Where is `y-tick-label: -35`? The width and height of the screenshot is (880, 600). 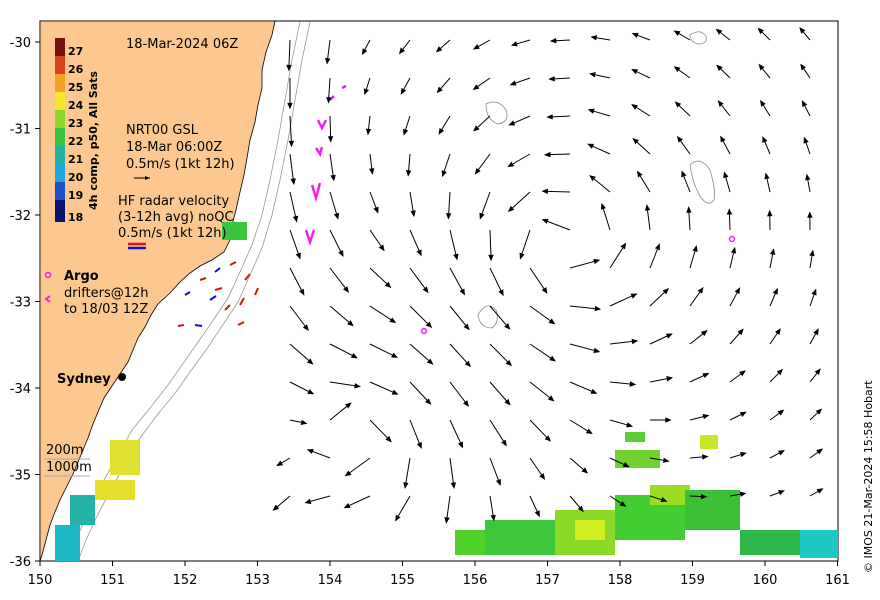
y-tick-label: -35 is located at coordinates (20, 476).